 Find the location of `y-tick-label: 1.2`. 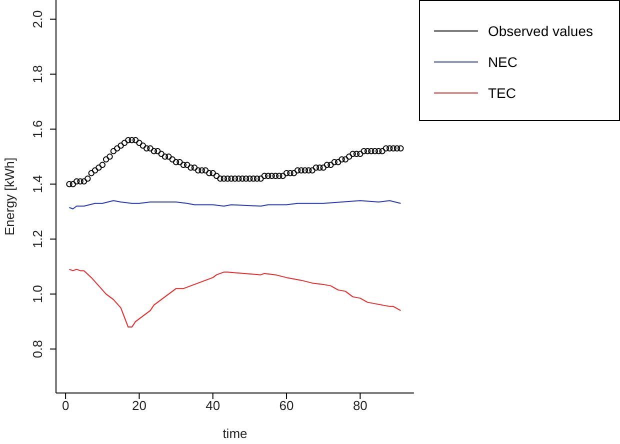

y-tick-label: 1.2 is located at coordinates (37, 239).